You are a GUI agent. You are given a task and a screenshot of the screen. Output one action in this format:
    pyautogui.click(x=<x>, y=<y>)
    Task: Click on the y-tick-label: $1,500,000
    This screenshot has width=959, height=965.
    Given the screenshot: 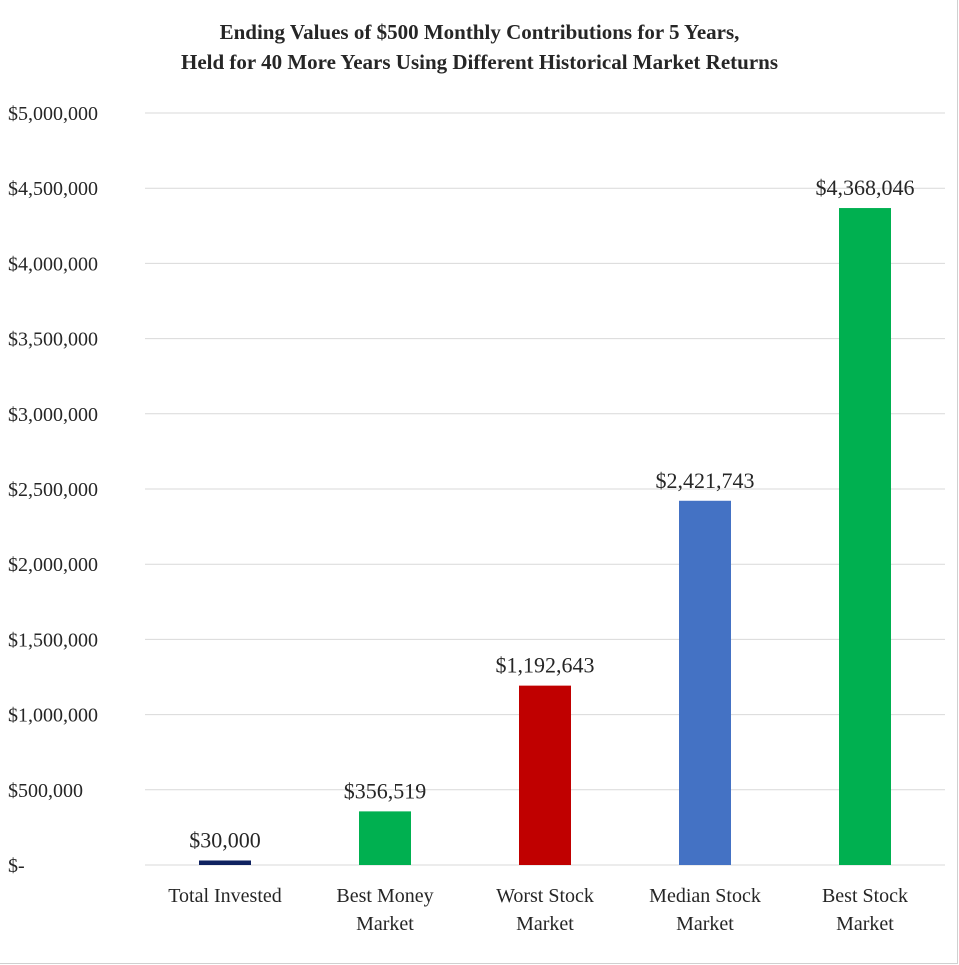 What is the action you would take?
    pyautogui.click(x=53, y=640)
    